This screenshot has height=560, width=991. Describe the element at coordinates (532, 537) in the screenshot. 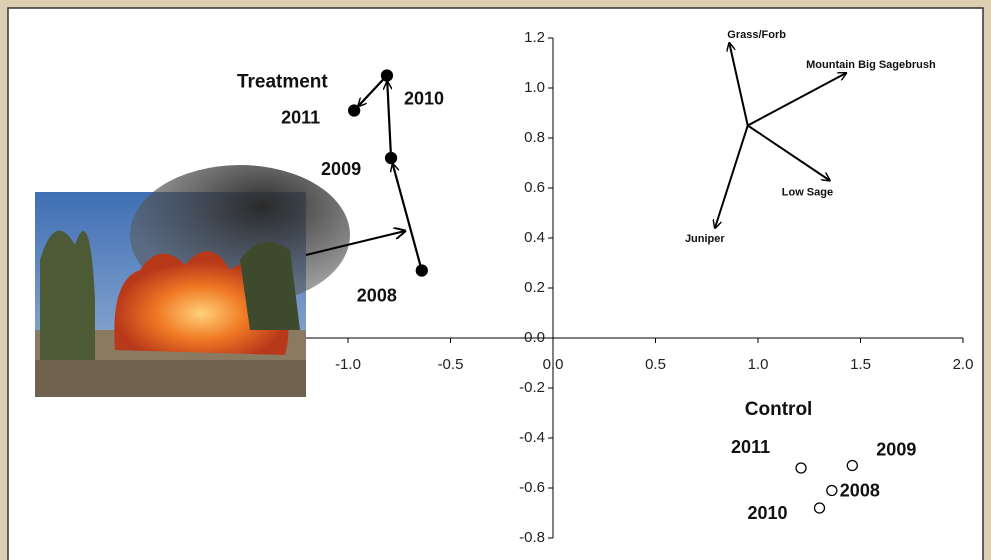

I see `y-tick-label: -0.8` at that location.